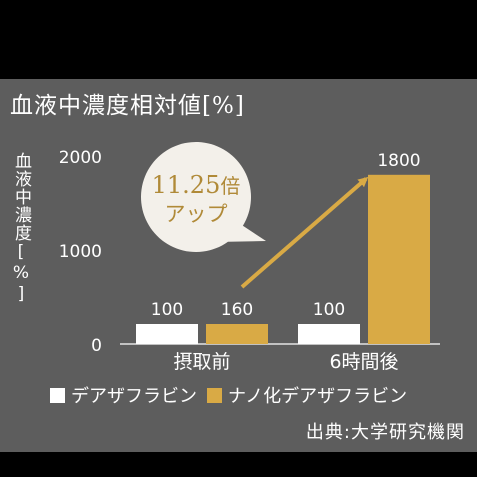 The height and width of the screenshot is (477, 477). I want to click on y-tick-label: 1000, so click(80, 252).